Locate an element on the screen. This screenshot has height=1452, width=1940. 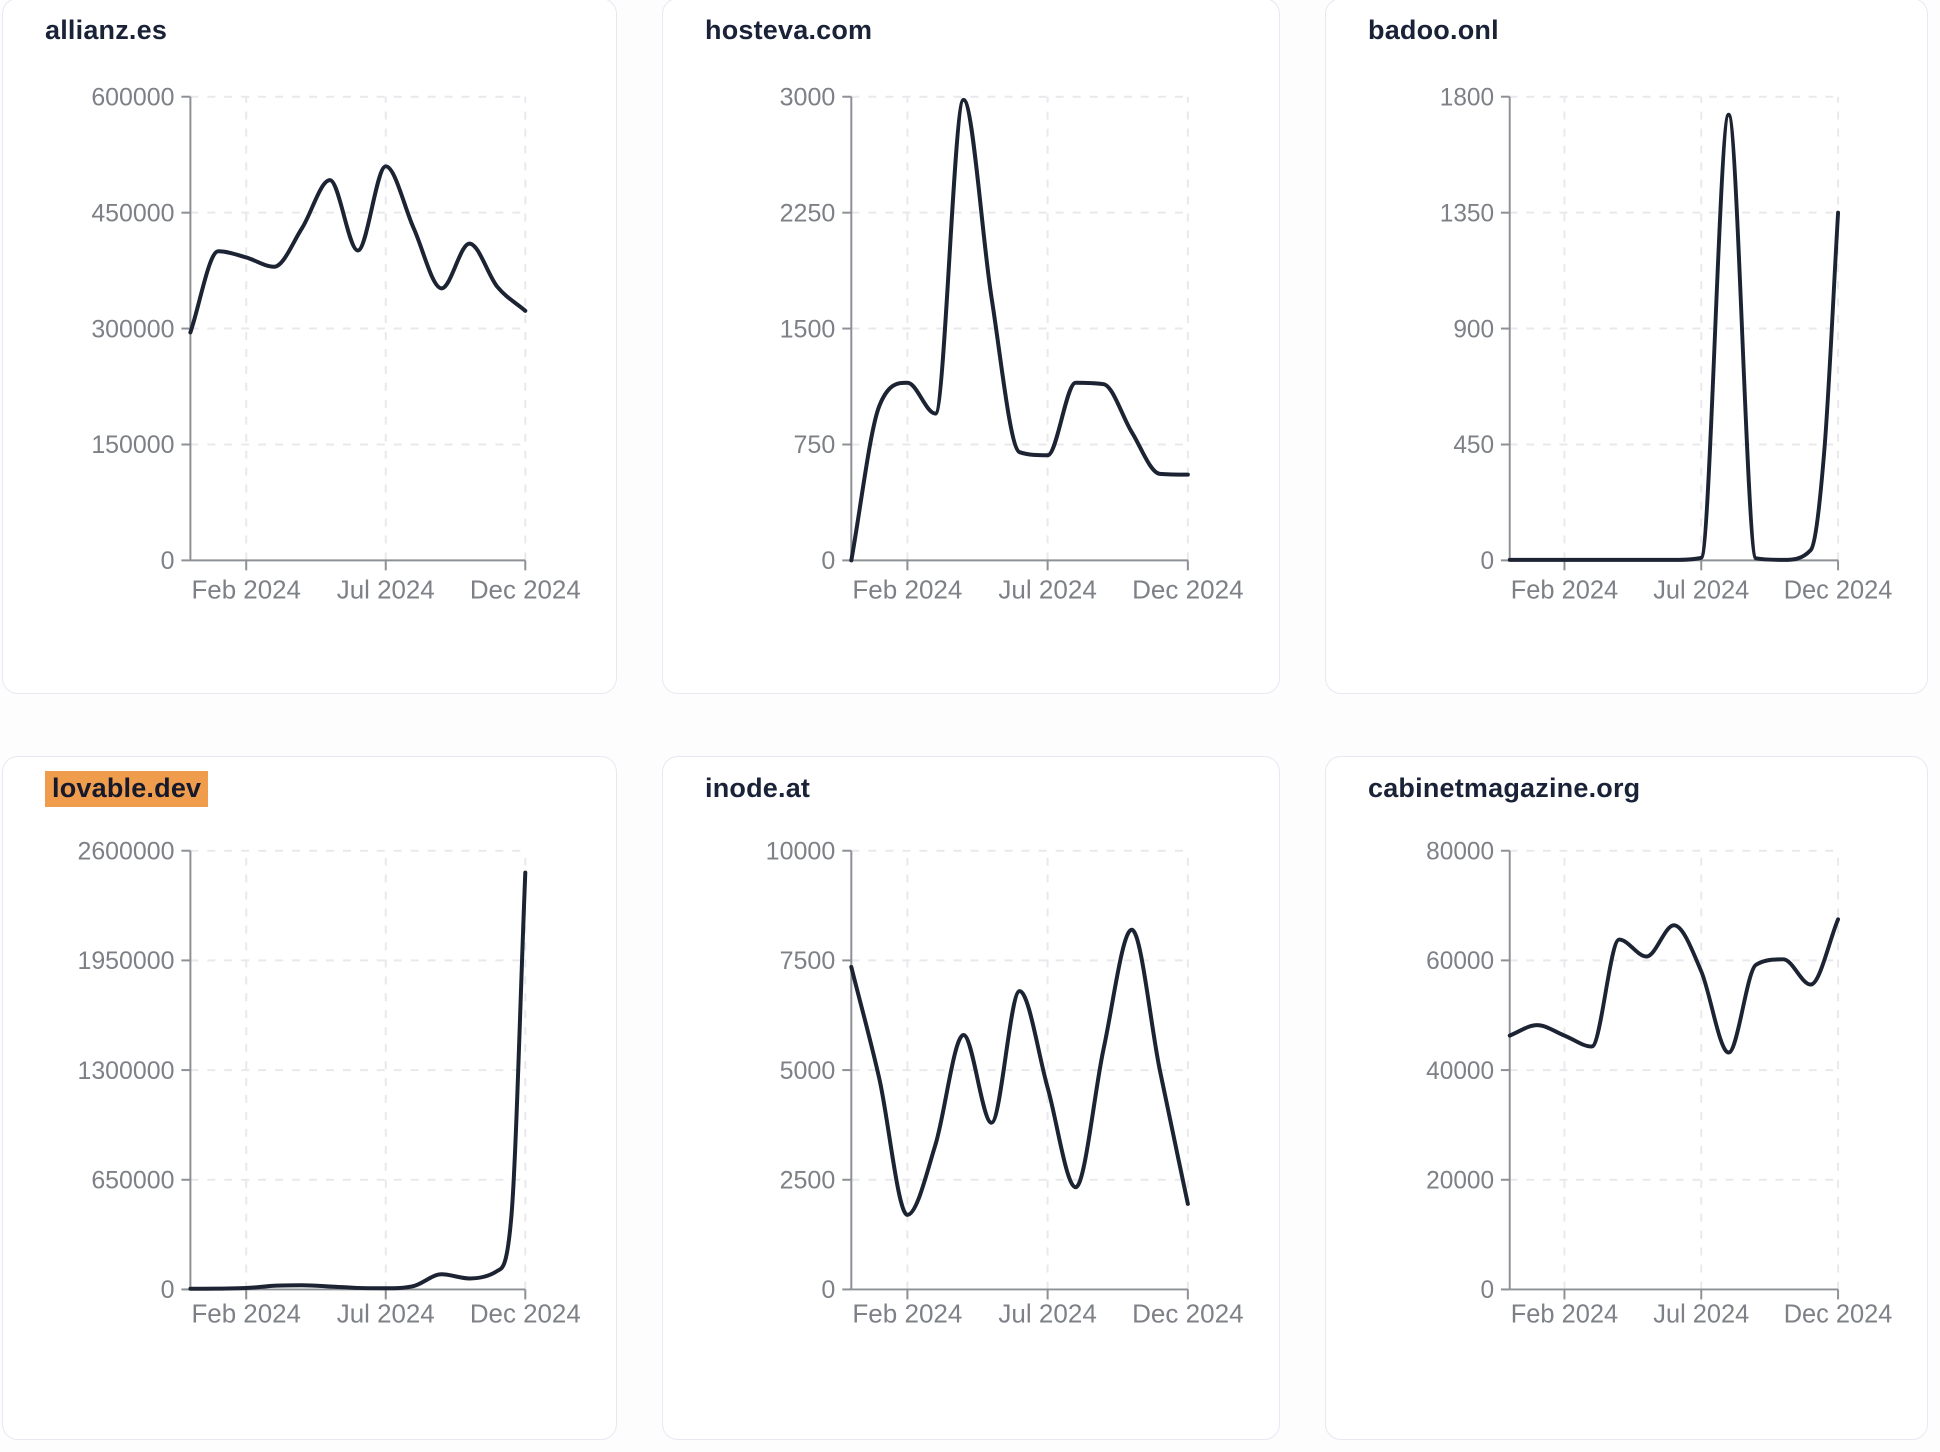
y-tick-label: 450000 is located at coordinates (132, 213).